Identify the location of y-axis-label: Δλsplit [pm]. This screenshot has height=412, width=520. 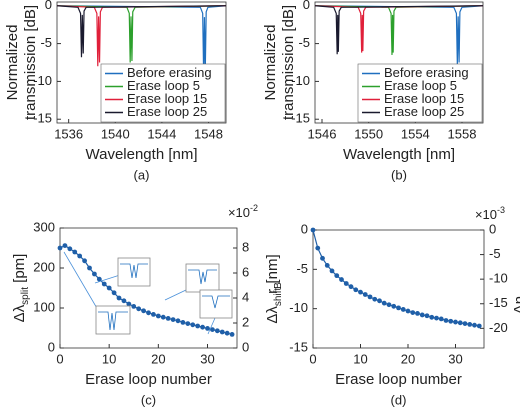
(21, 288).